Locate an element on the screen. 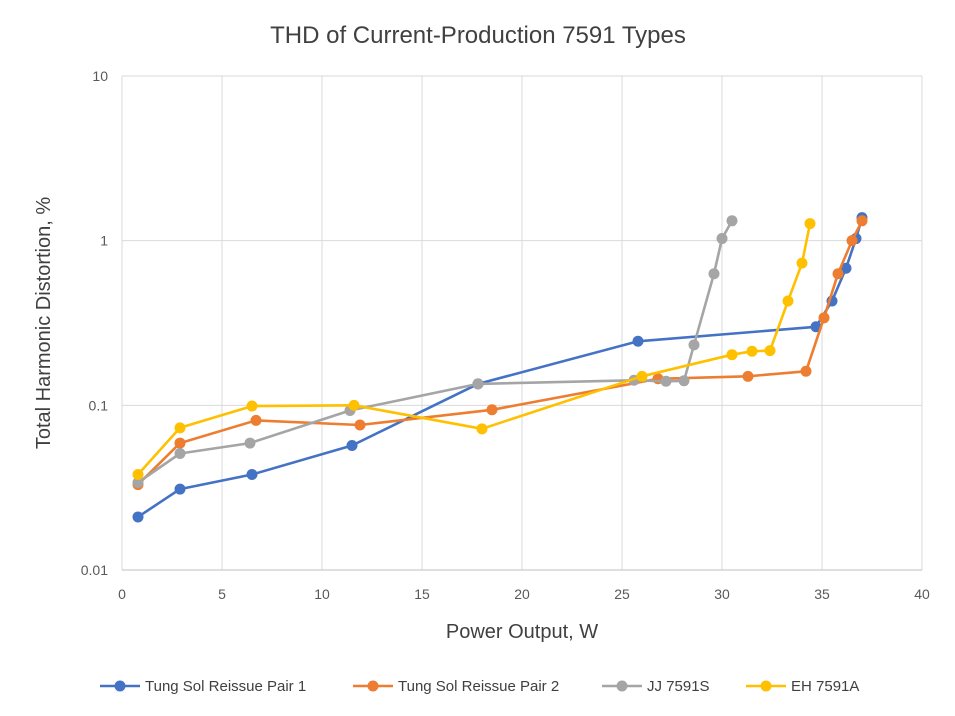 This screenshot has height=716, width=955. legend-item: EH 7591A is located at coordinates (802, 686).